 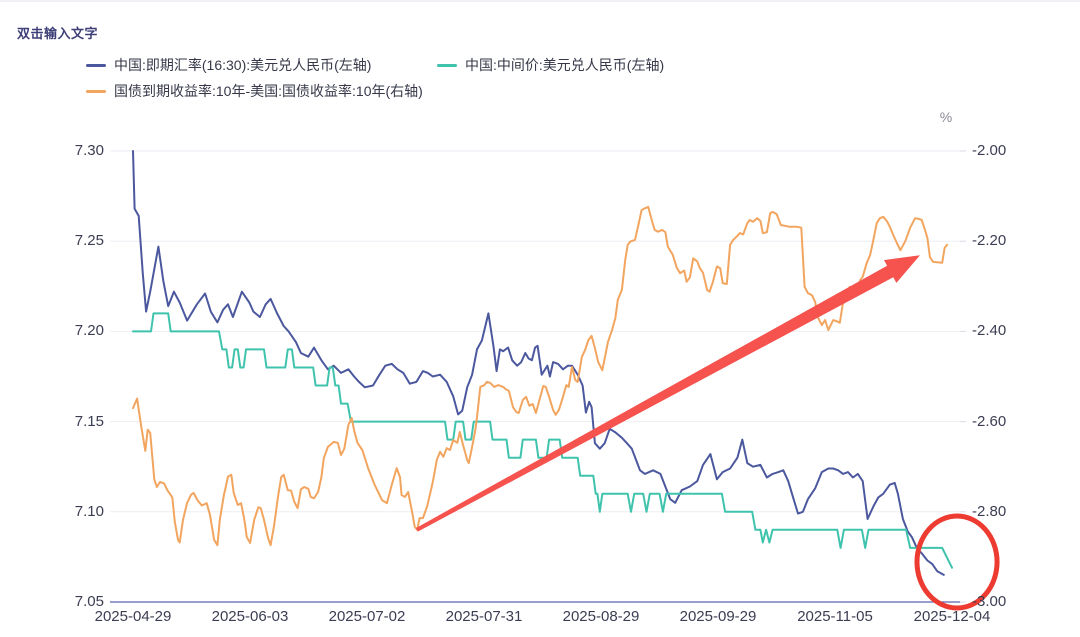 What do you see at coordinates (89, 601) in the screenshot?
I see `left-axis-tick-label: 7.05` at bounding box center [89, 601].